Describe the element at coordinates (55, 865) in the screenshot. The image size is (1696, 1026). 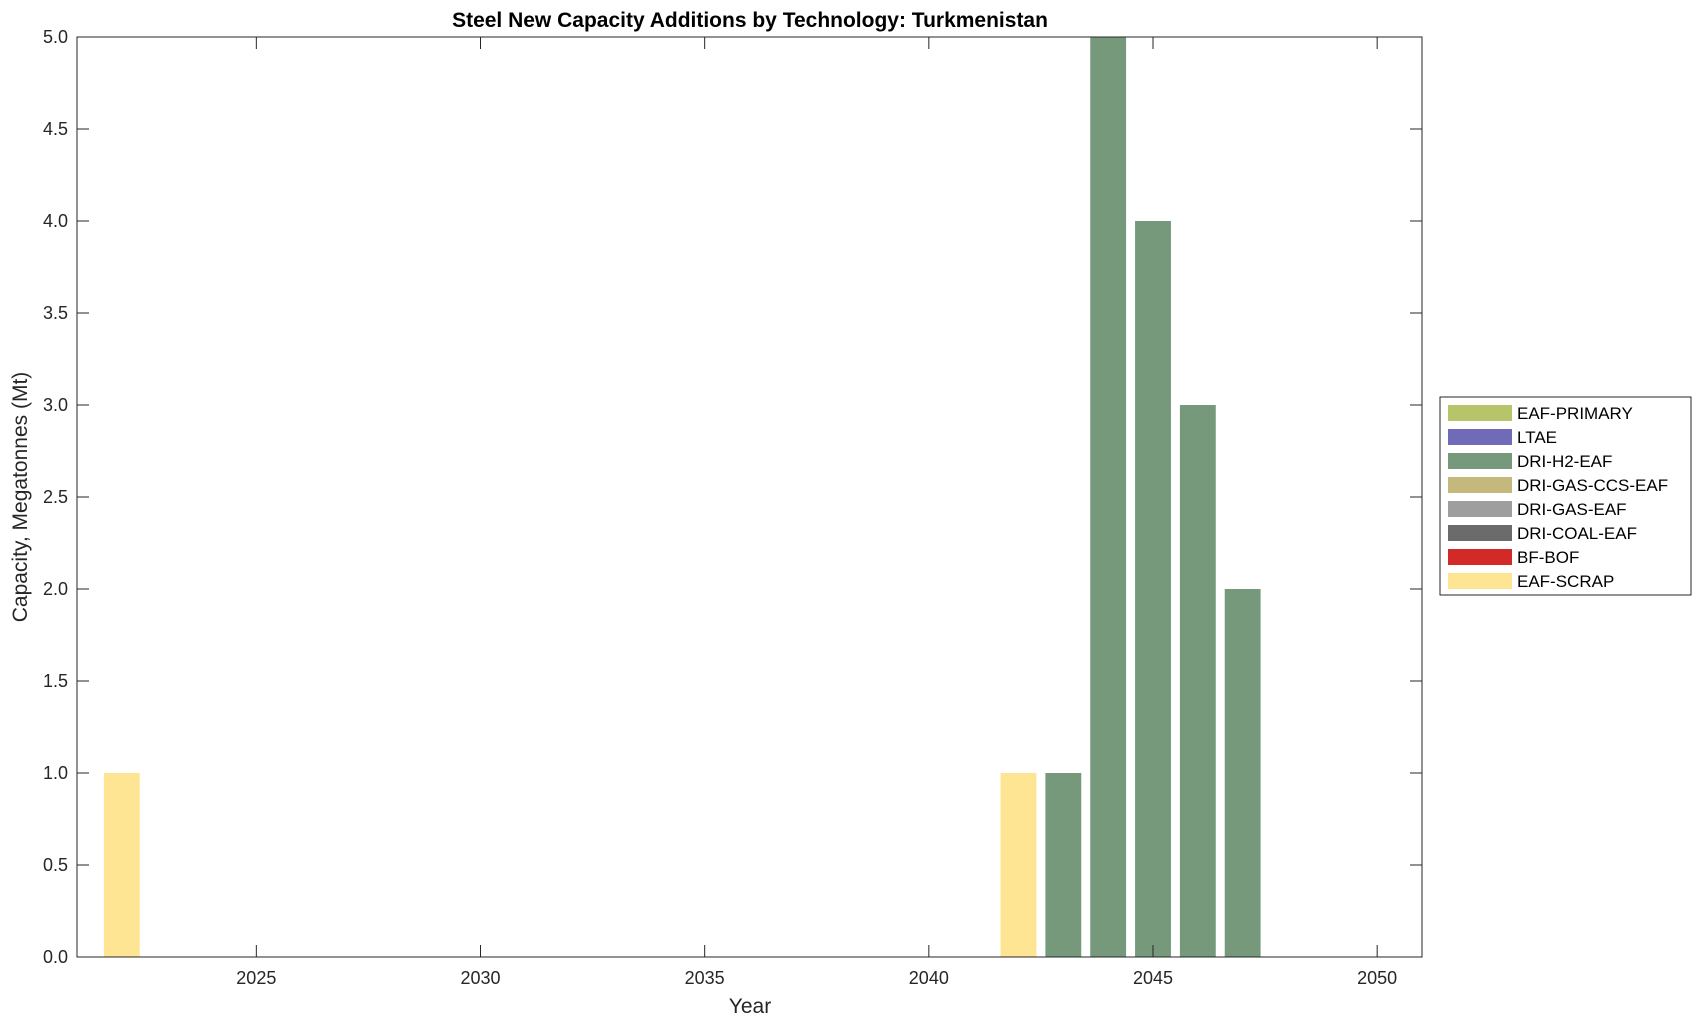
I see `y-tick-label: 0.5` at that location.